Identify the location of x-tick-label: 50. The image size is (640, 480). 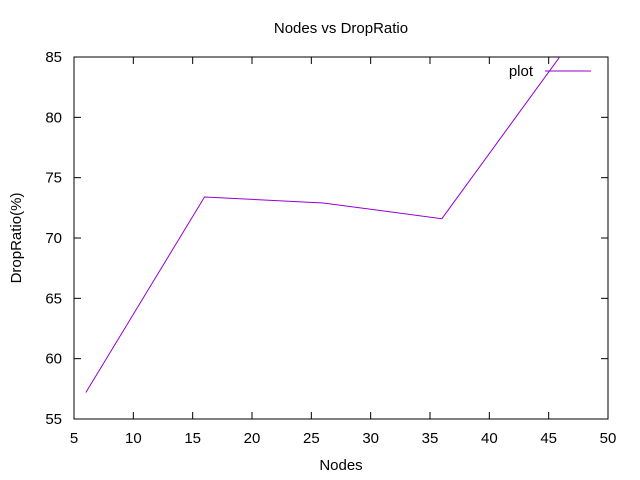
(608, 438).